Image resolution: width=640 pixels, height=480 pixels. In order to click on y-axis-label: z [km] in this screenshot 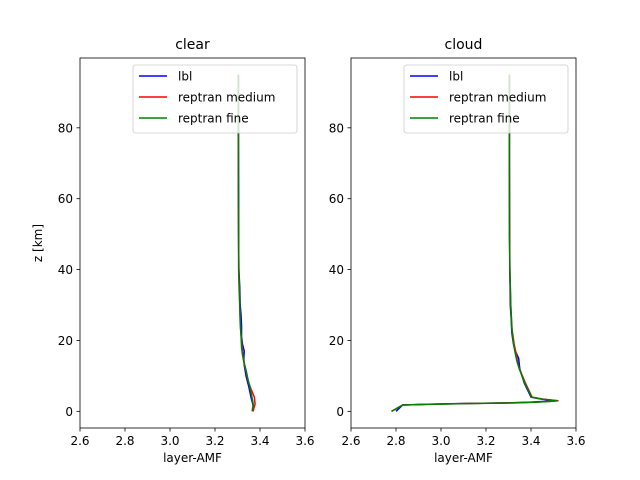, I will do `click(38, 243)`.